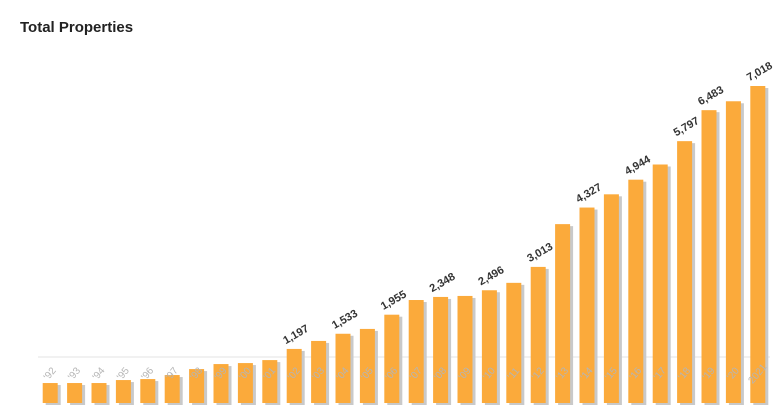 The height and width of the screenshot is (415, 773). Describe the element at coordinates (491, 276) in the screenshot. I see `value-label: 2,496` at that location.